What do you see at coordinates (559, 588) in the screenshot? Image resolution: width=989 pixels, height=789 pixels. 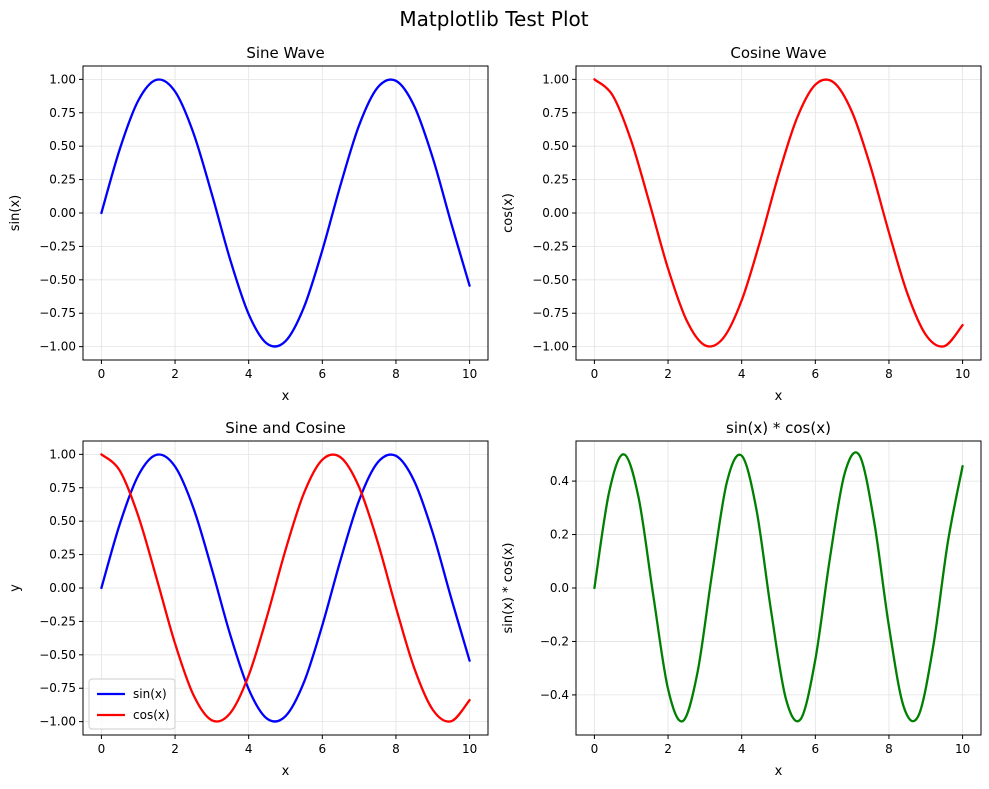 I see `y-tick-label: 0.0` at bounding box center [559, 588].